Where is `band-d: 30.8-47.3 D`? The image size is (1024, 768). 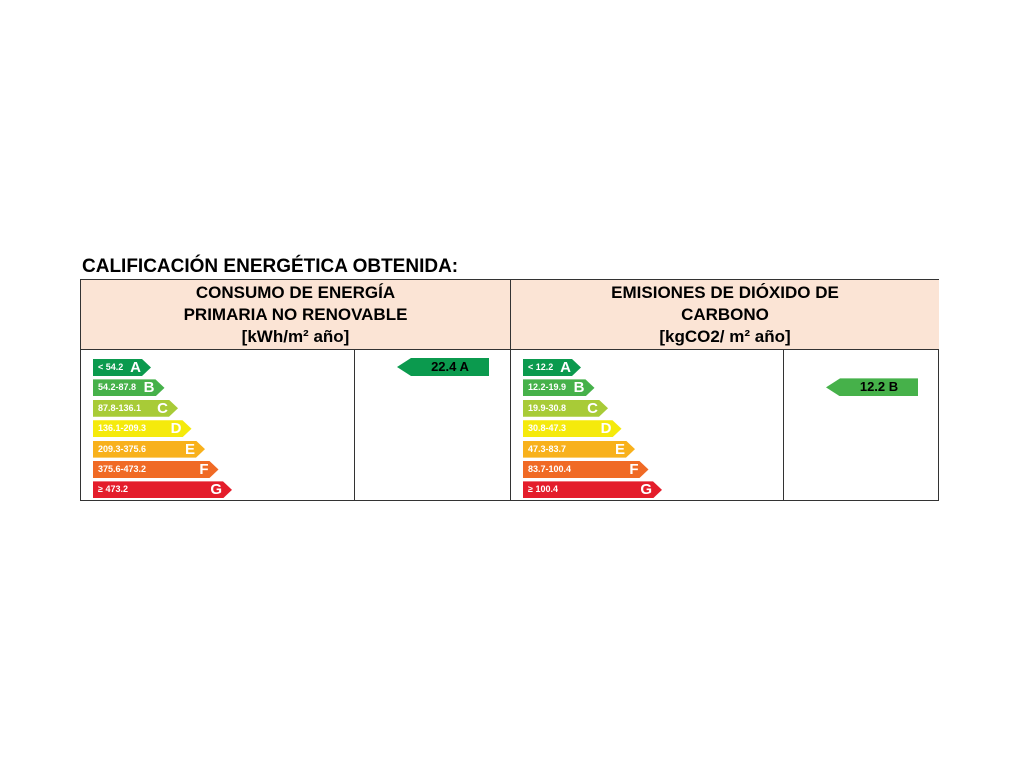
band-d: 30.8-47.3 D is located at coordinates (572, 428).